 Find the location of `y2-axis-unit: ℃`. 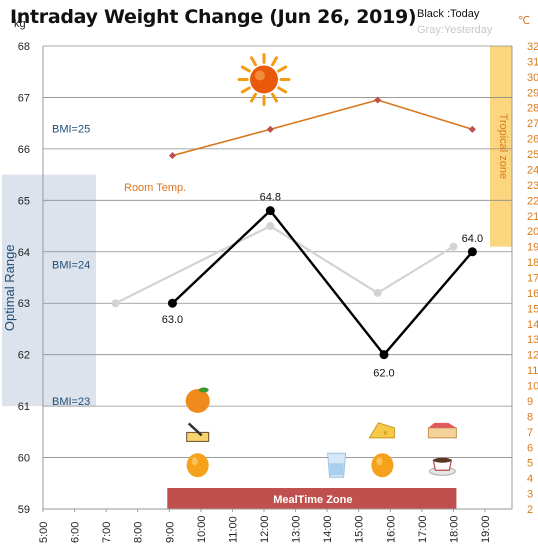

y2-axis-unit: ℃ is located at coordinates (524, 21).